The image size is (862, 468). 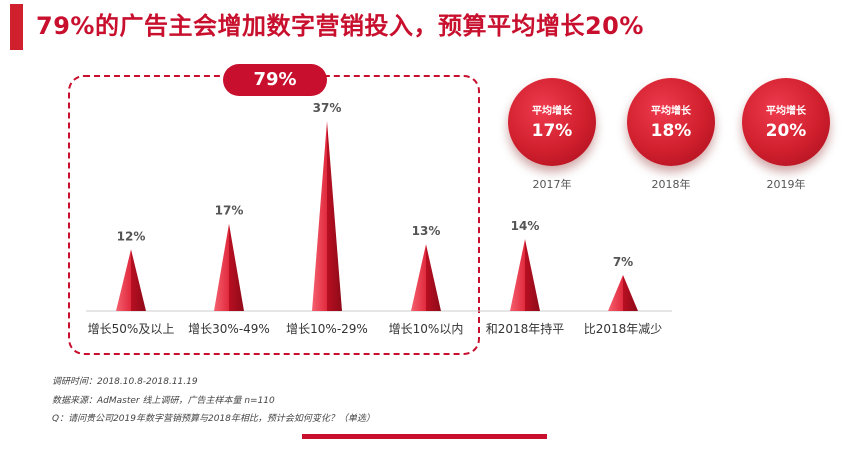 What do you see at coordinates (525, 226) in the screenshot?
I see `bar-value-label: 14%` at bounding box center [525, 226].